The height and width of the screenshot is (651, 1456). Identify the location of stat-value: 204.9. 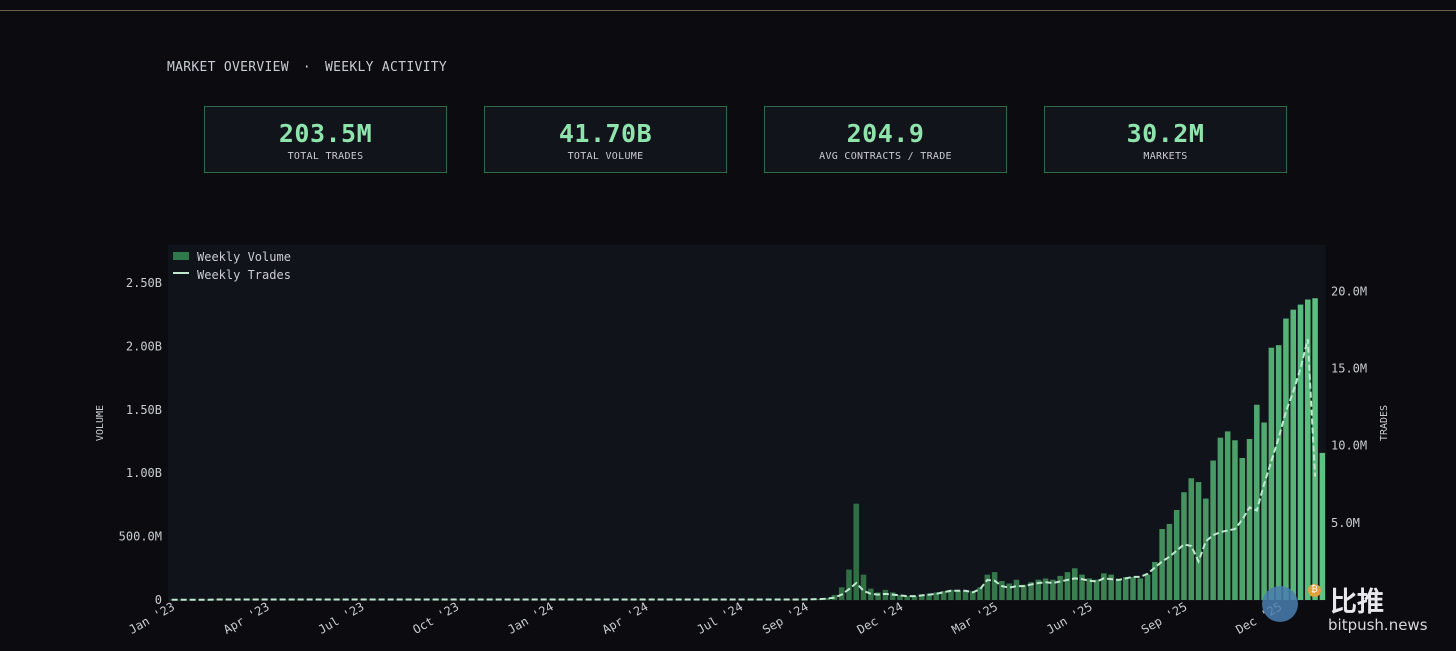
(885, 133).